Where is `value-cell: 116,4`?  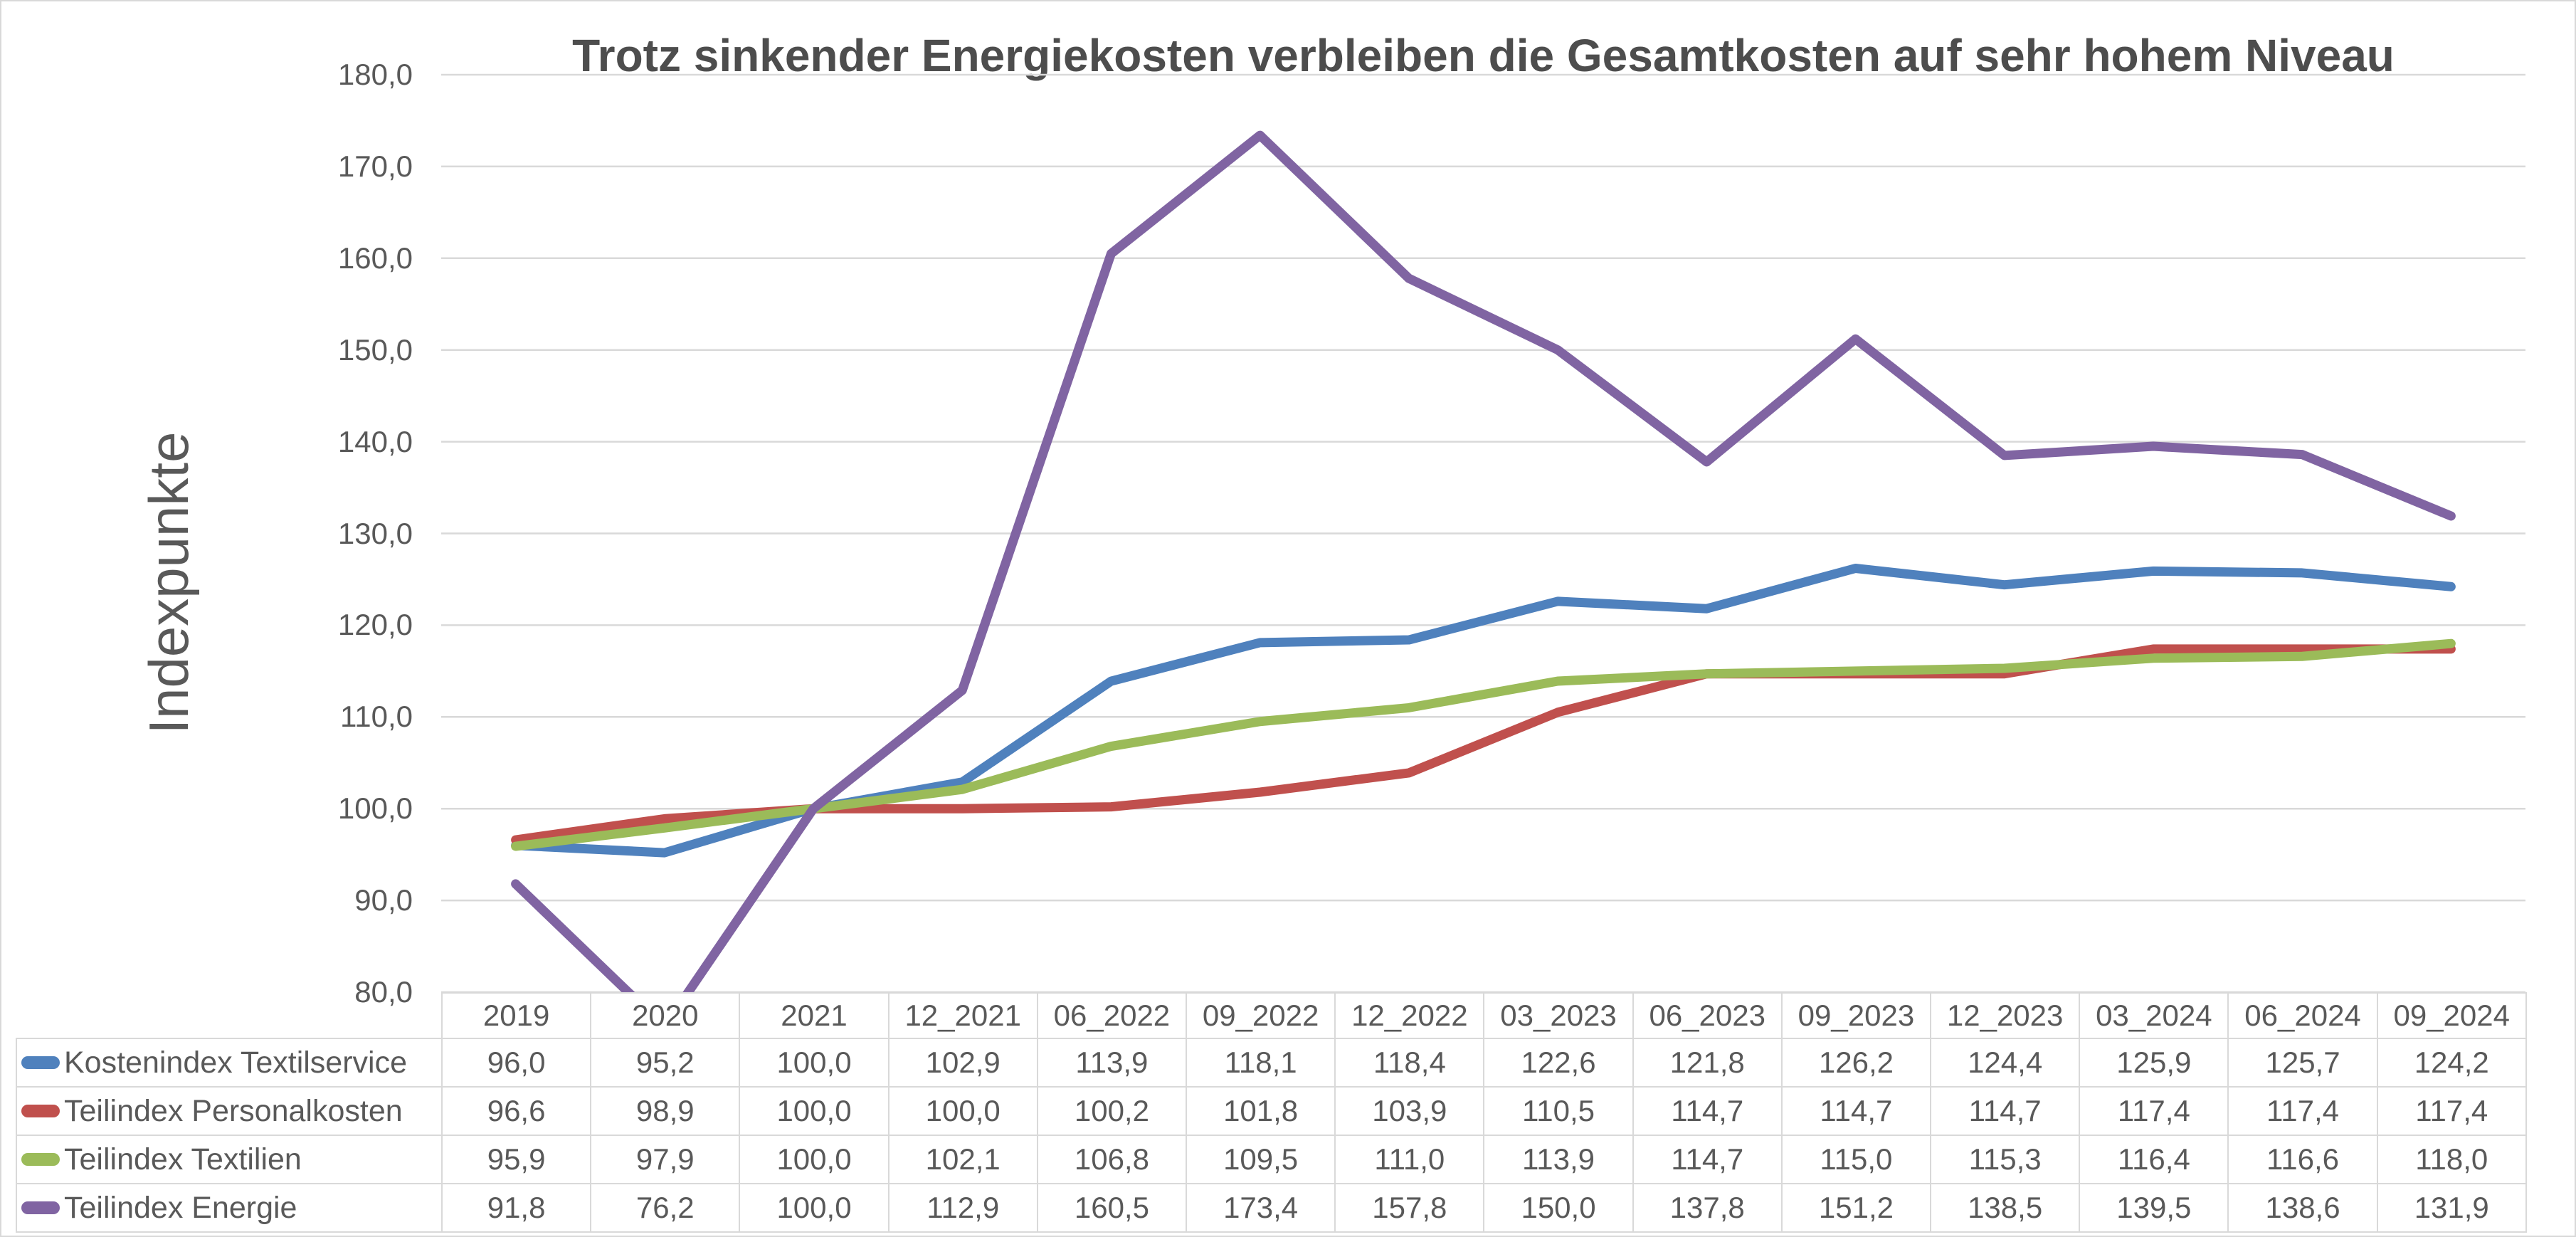 value-cell: 116,4 is located at coordinates (2154, 1159).